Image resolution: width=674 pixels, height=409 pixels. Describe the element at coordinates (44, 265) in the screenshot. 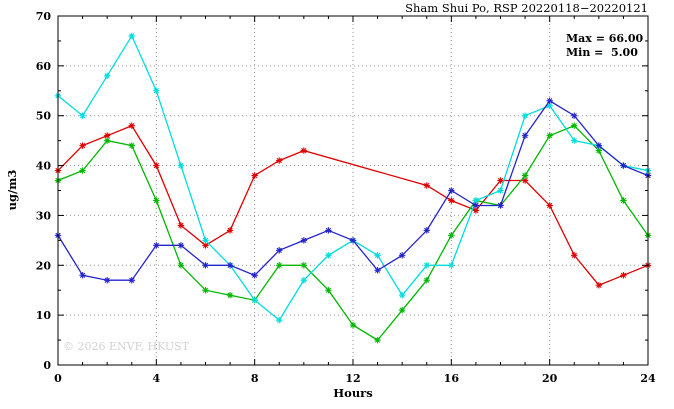

I see `y-tick-label: 20` at that location.